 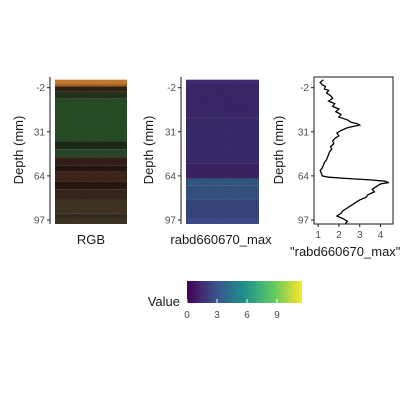 What do you see at coordinates (18, 150) in the screenshot?
I see `rgb-y-axis-label: Depth (mm)` at bounding box center [18, 150].